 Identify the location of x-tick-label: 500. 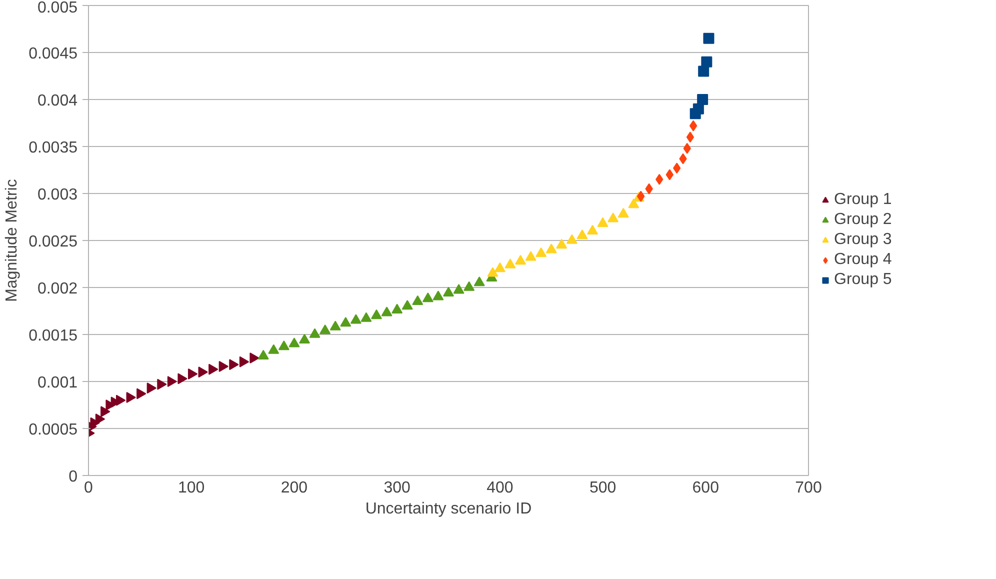
(602, 488).